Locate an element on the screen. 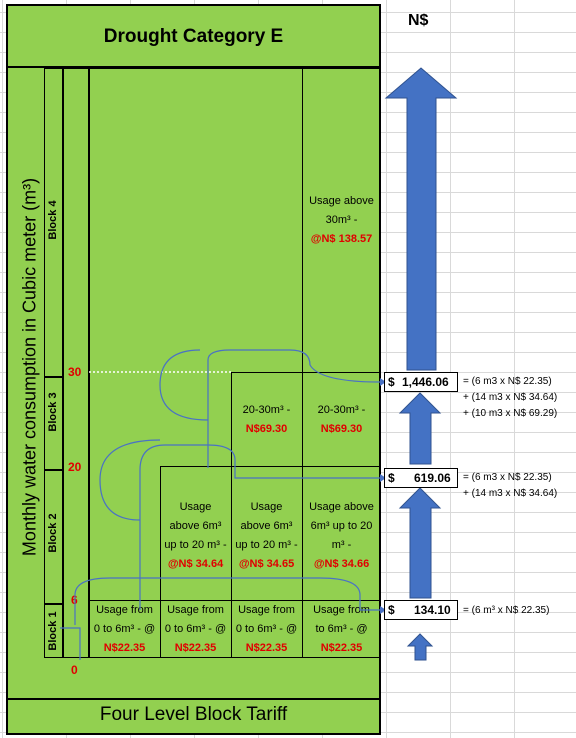  axis-tick-0: 0 is located at coordinates (74, 670).